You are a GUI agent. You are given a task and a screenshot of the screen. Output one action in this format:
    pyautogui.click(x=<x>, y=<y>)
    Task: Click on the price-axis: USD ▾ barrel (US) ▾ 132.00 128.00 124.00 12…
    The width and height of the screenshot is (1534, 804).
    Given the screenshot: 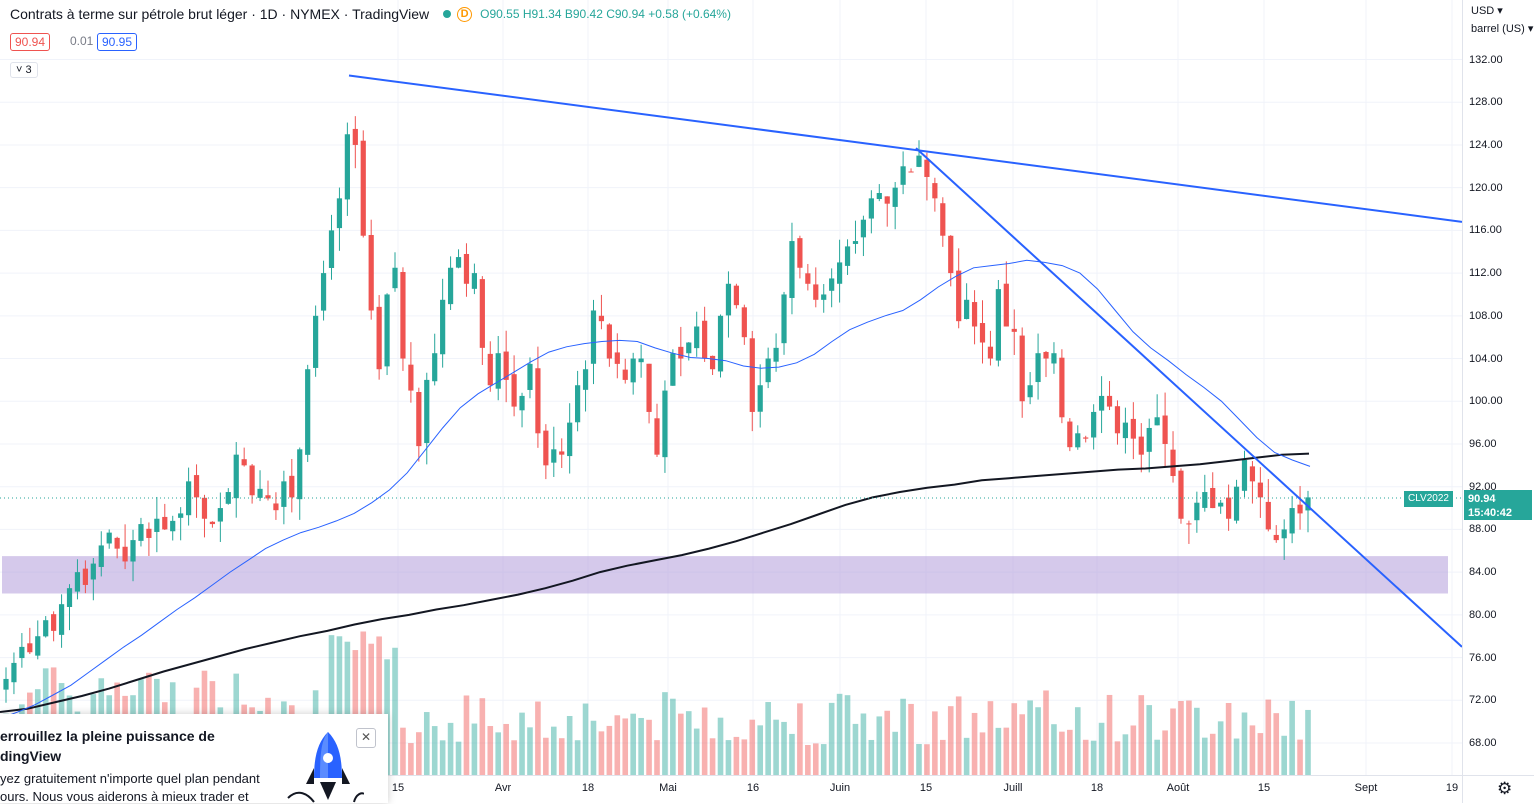 What is the action you would take?
    pyautogui.click(x=1498, y=401)
    